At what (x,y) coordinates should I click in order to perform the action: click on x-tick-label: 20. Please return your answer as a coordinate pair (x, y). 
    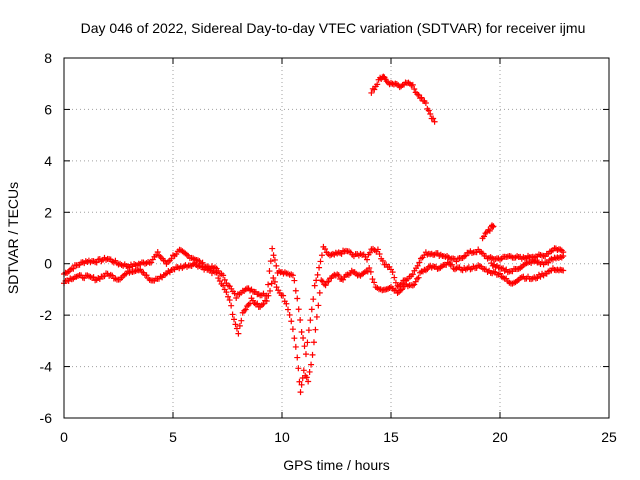
    Looking at the image, I should click on (500, 437).